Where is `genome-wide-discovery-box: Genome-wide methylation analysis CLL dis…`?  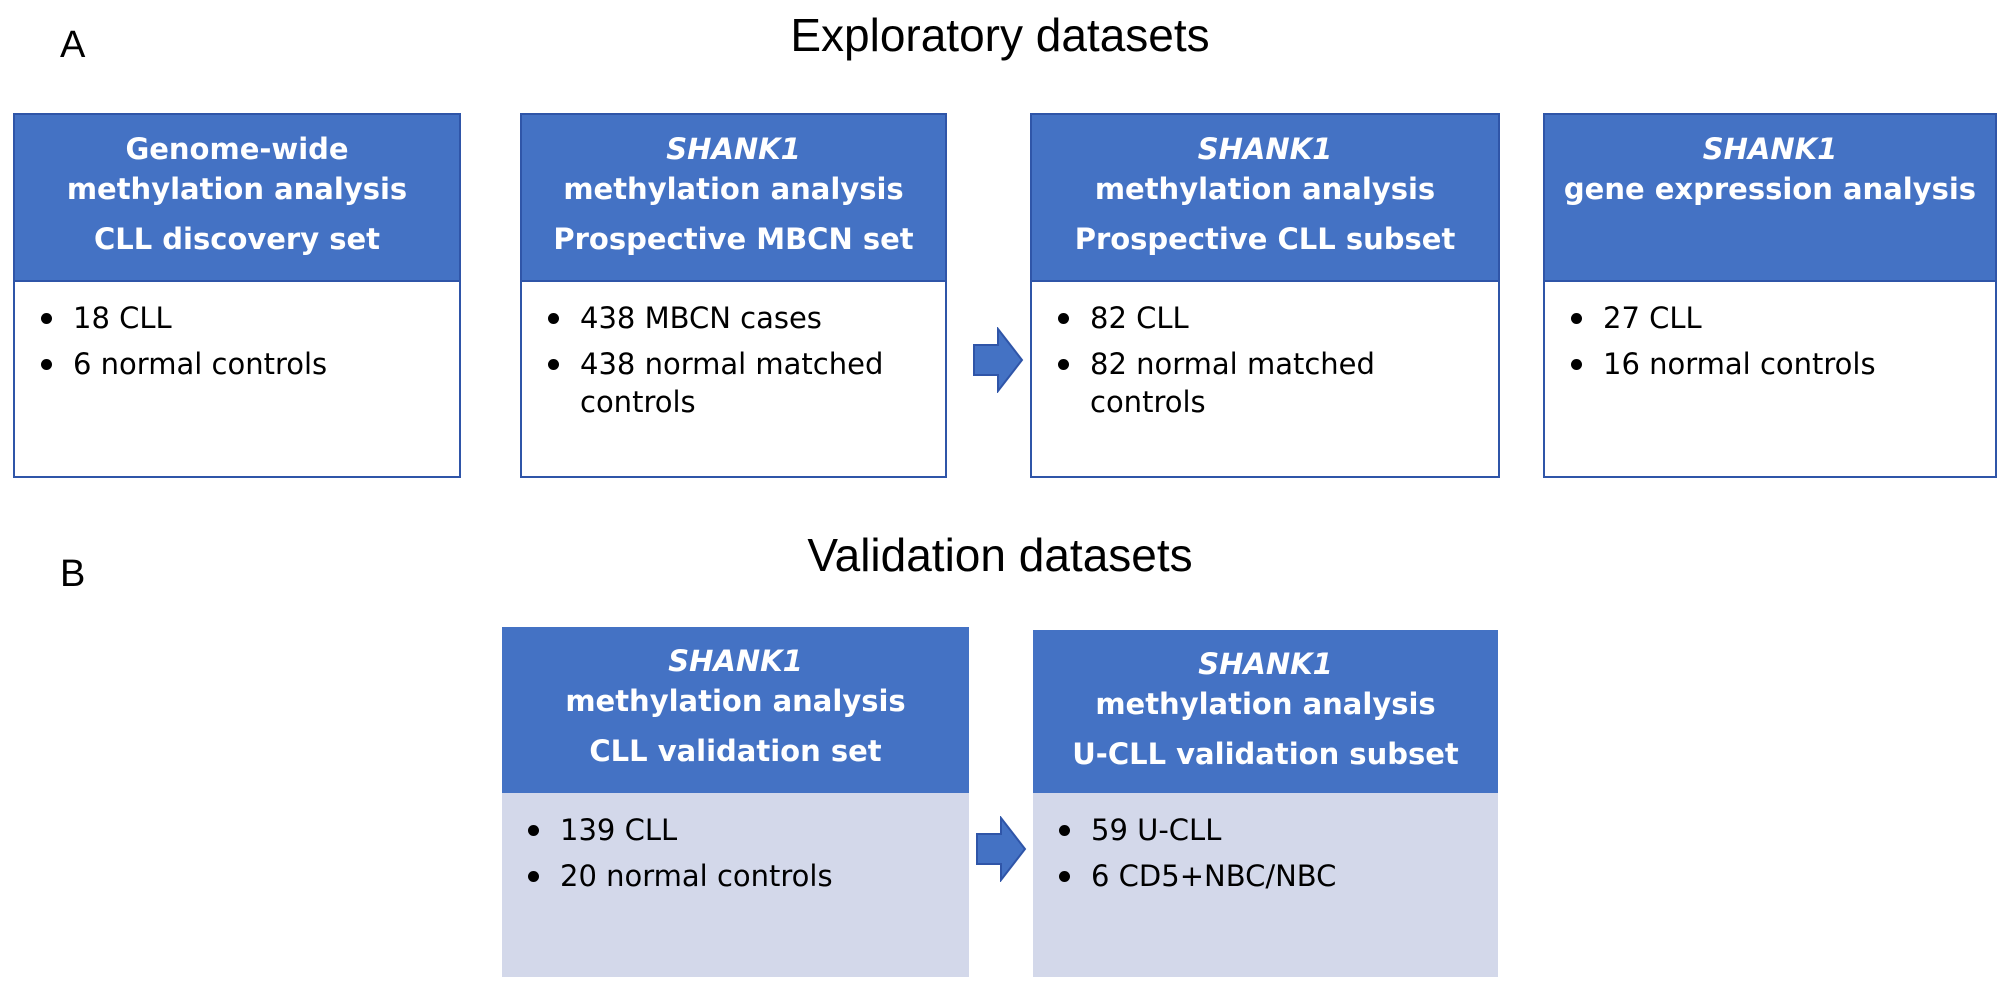 genome-wide-discovery-box: Genome-wide methylation analysis CLL dis… is located at coordinates (237, 295).